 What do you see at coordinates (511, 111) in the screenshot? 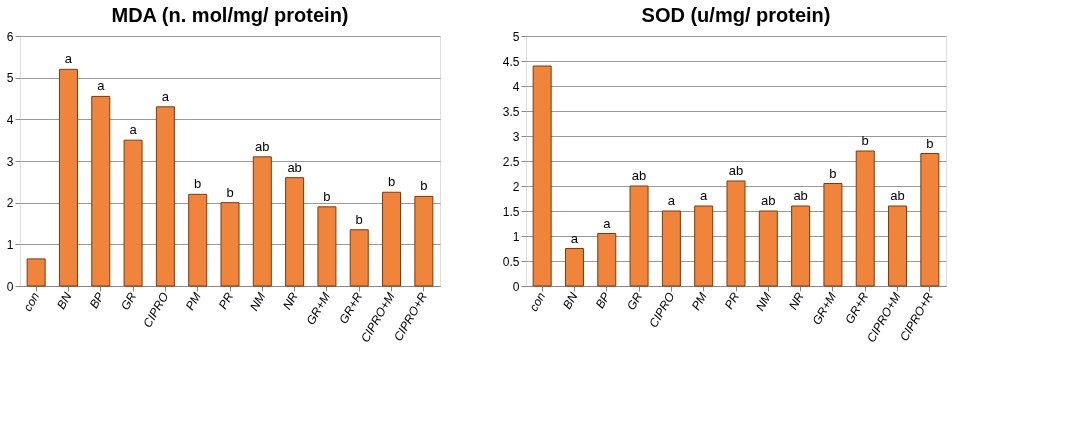
I see `y-tick-label: 3.5` at bounding box center [511, 111].